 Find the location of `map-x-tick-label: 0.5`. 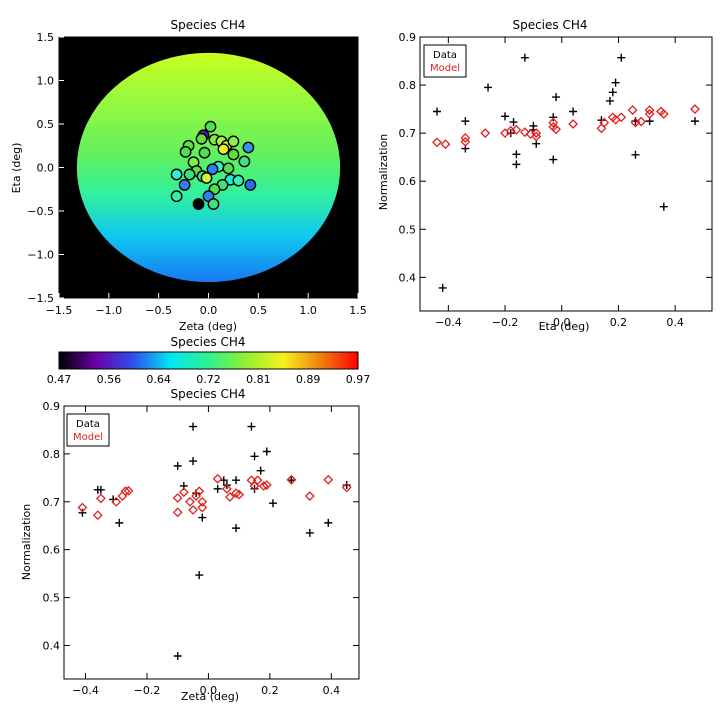

map-x-tick-label: 0.5 is located at coordinates (259, 310).